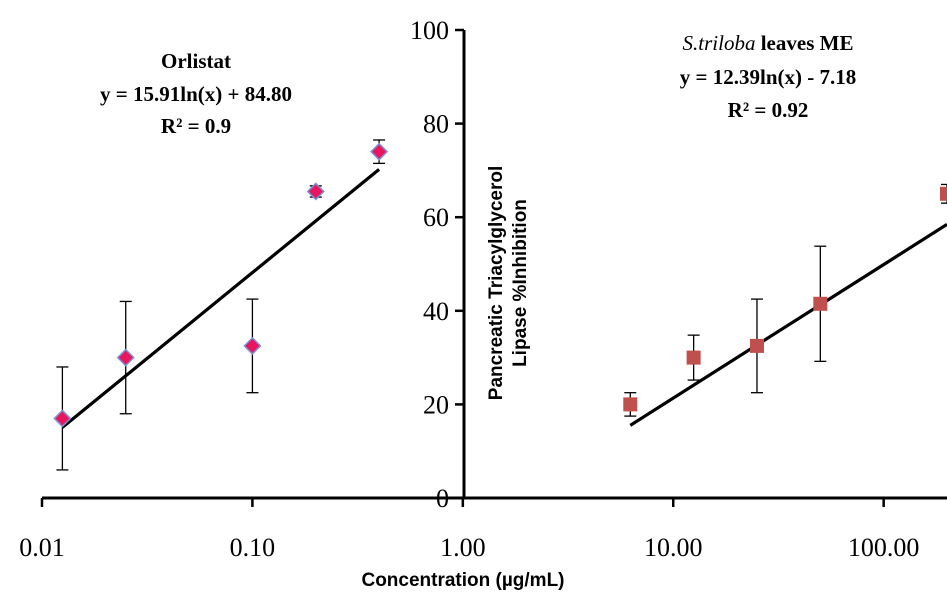 This screenshot has width=947, height=592. I want to click on x-tick-label: 1.00, so click(463, 547).